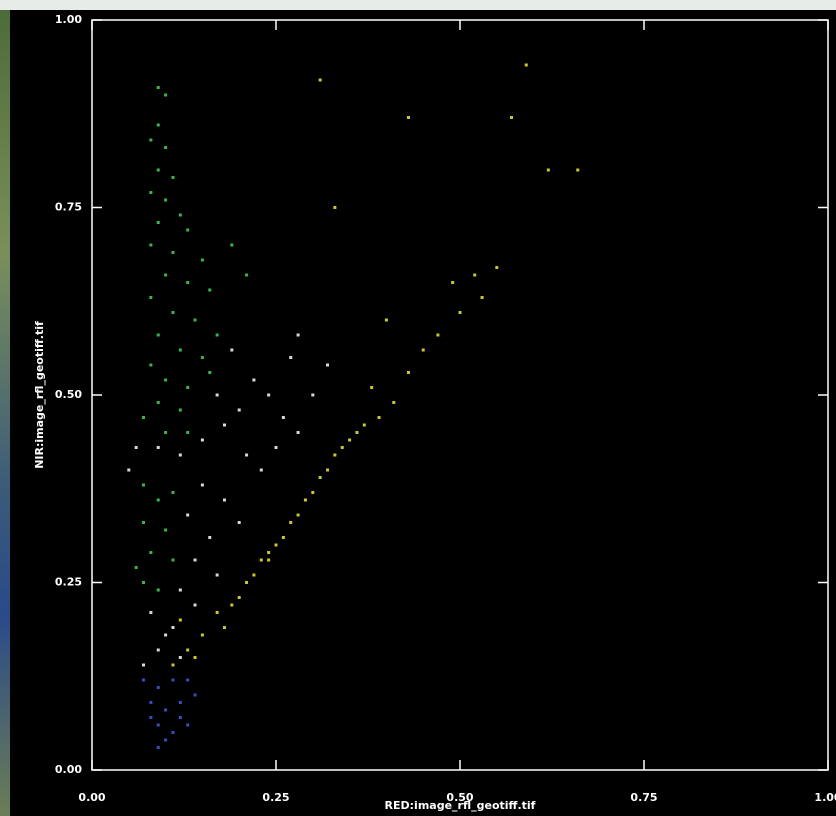 The width and height of the screenshot is (836, 816). What do you see at coordinates (68, 582) in the screenshot?
I see `y-tick-label: 0.25` at bounding box center [68, 582].